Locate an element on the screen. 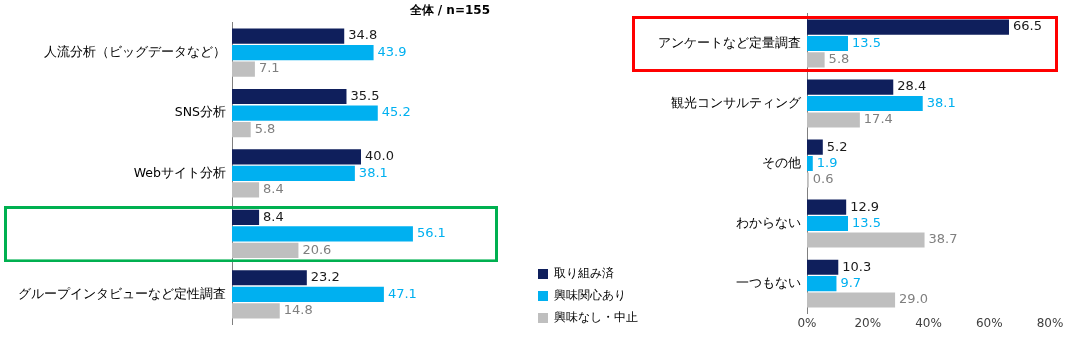 The image size is (1080, 338). x-tick-label: 0% is located at coordinates (807, 322).